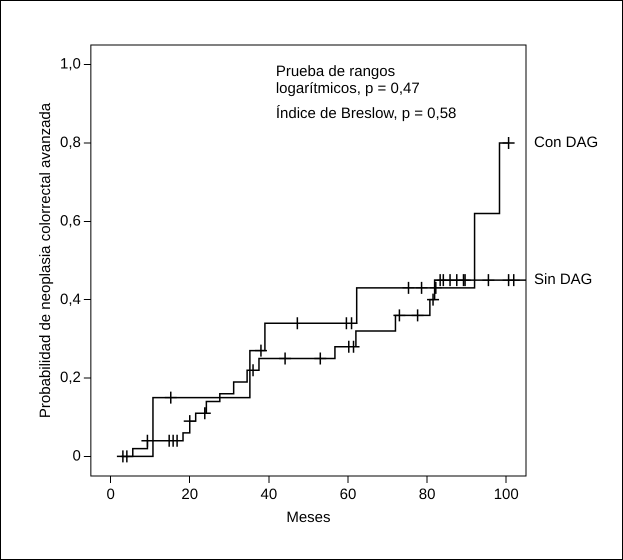  Describe the element at coordinates (563, 280) in the screenshot. I see `series-label: Sin DAG` at that location.